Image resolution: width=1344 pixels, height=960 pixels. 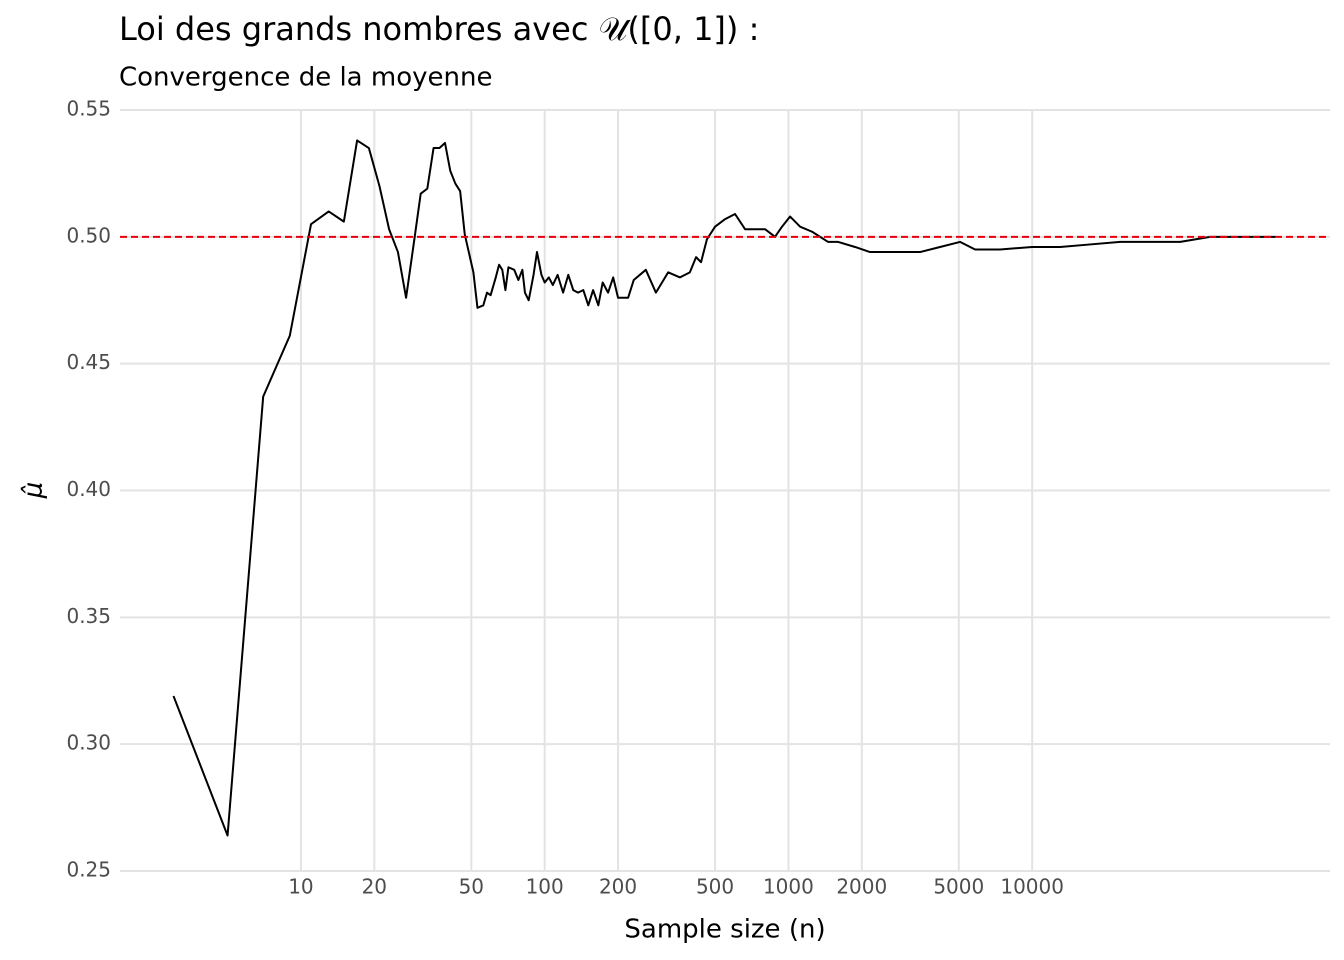 I want to click on x-tick-label: 5000, so click(x=958, y=887).